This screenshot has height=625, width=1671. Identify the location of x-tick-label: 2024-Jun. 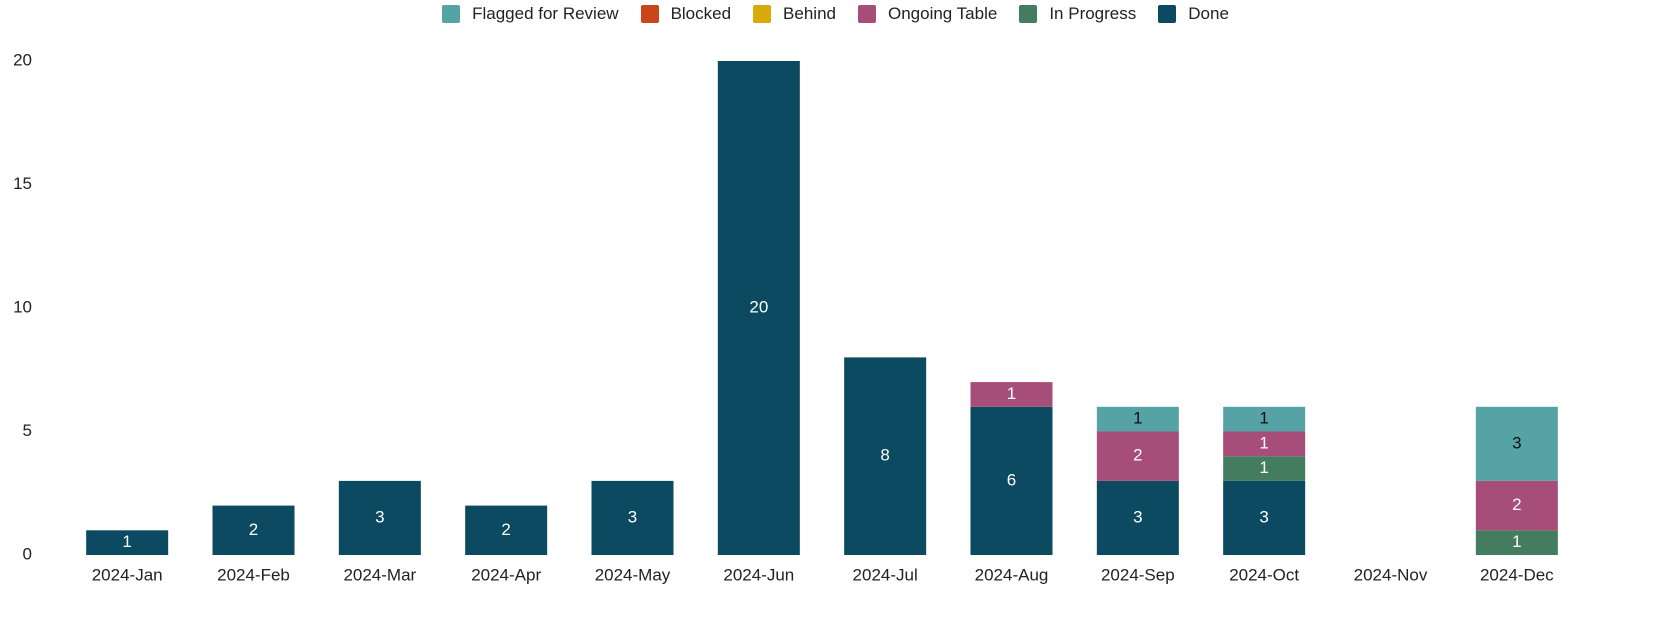
(758, 574).